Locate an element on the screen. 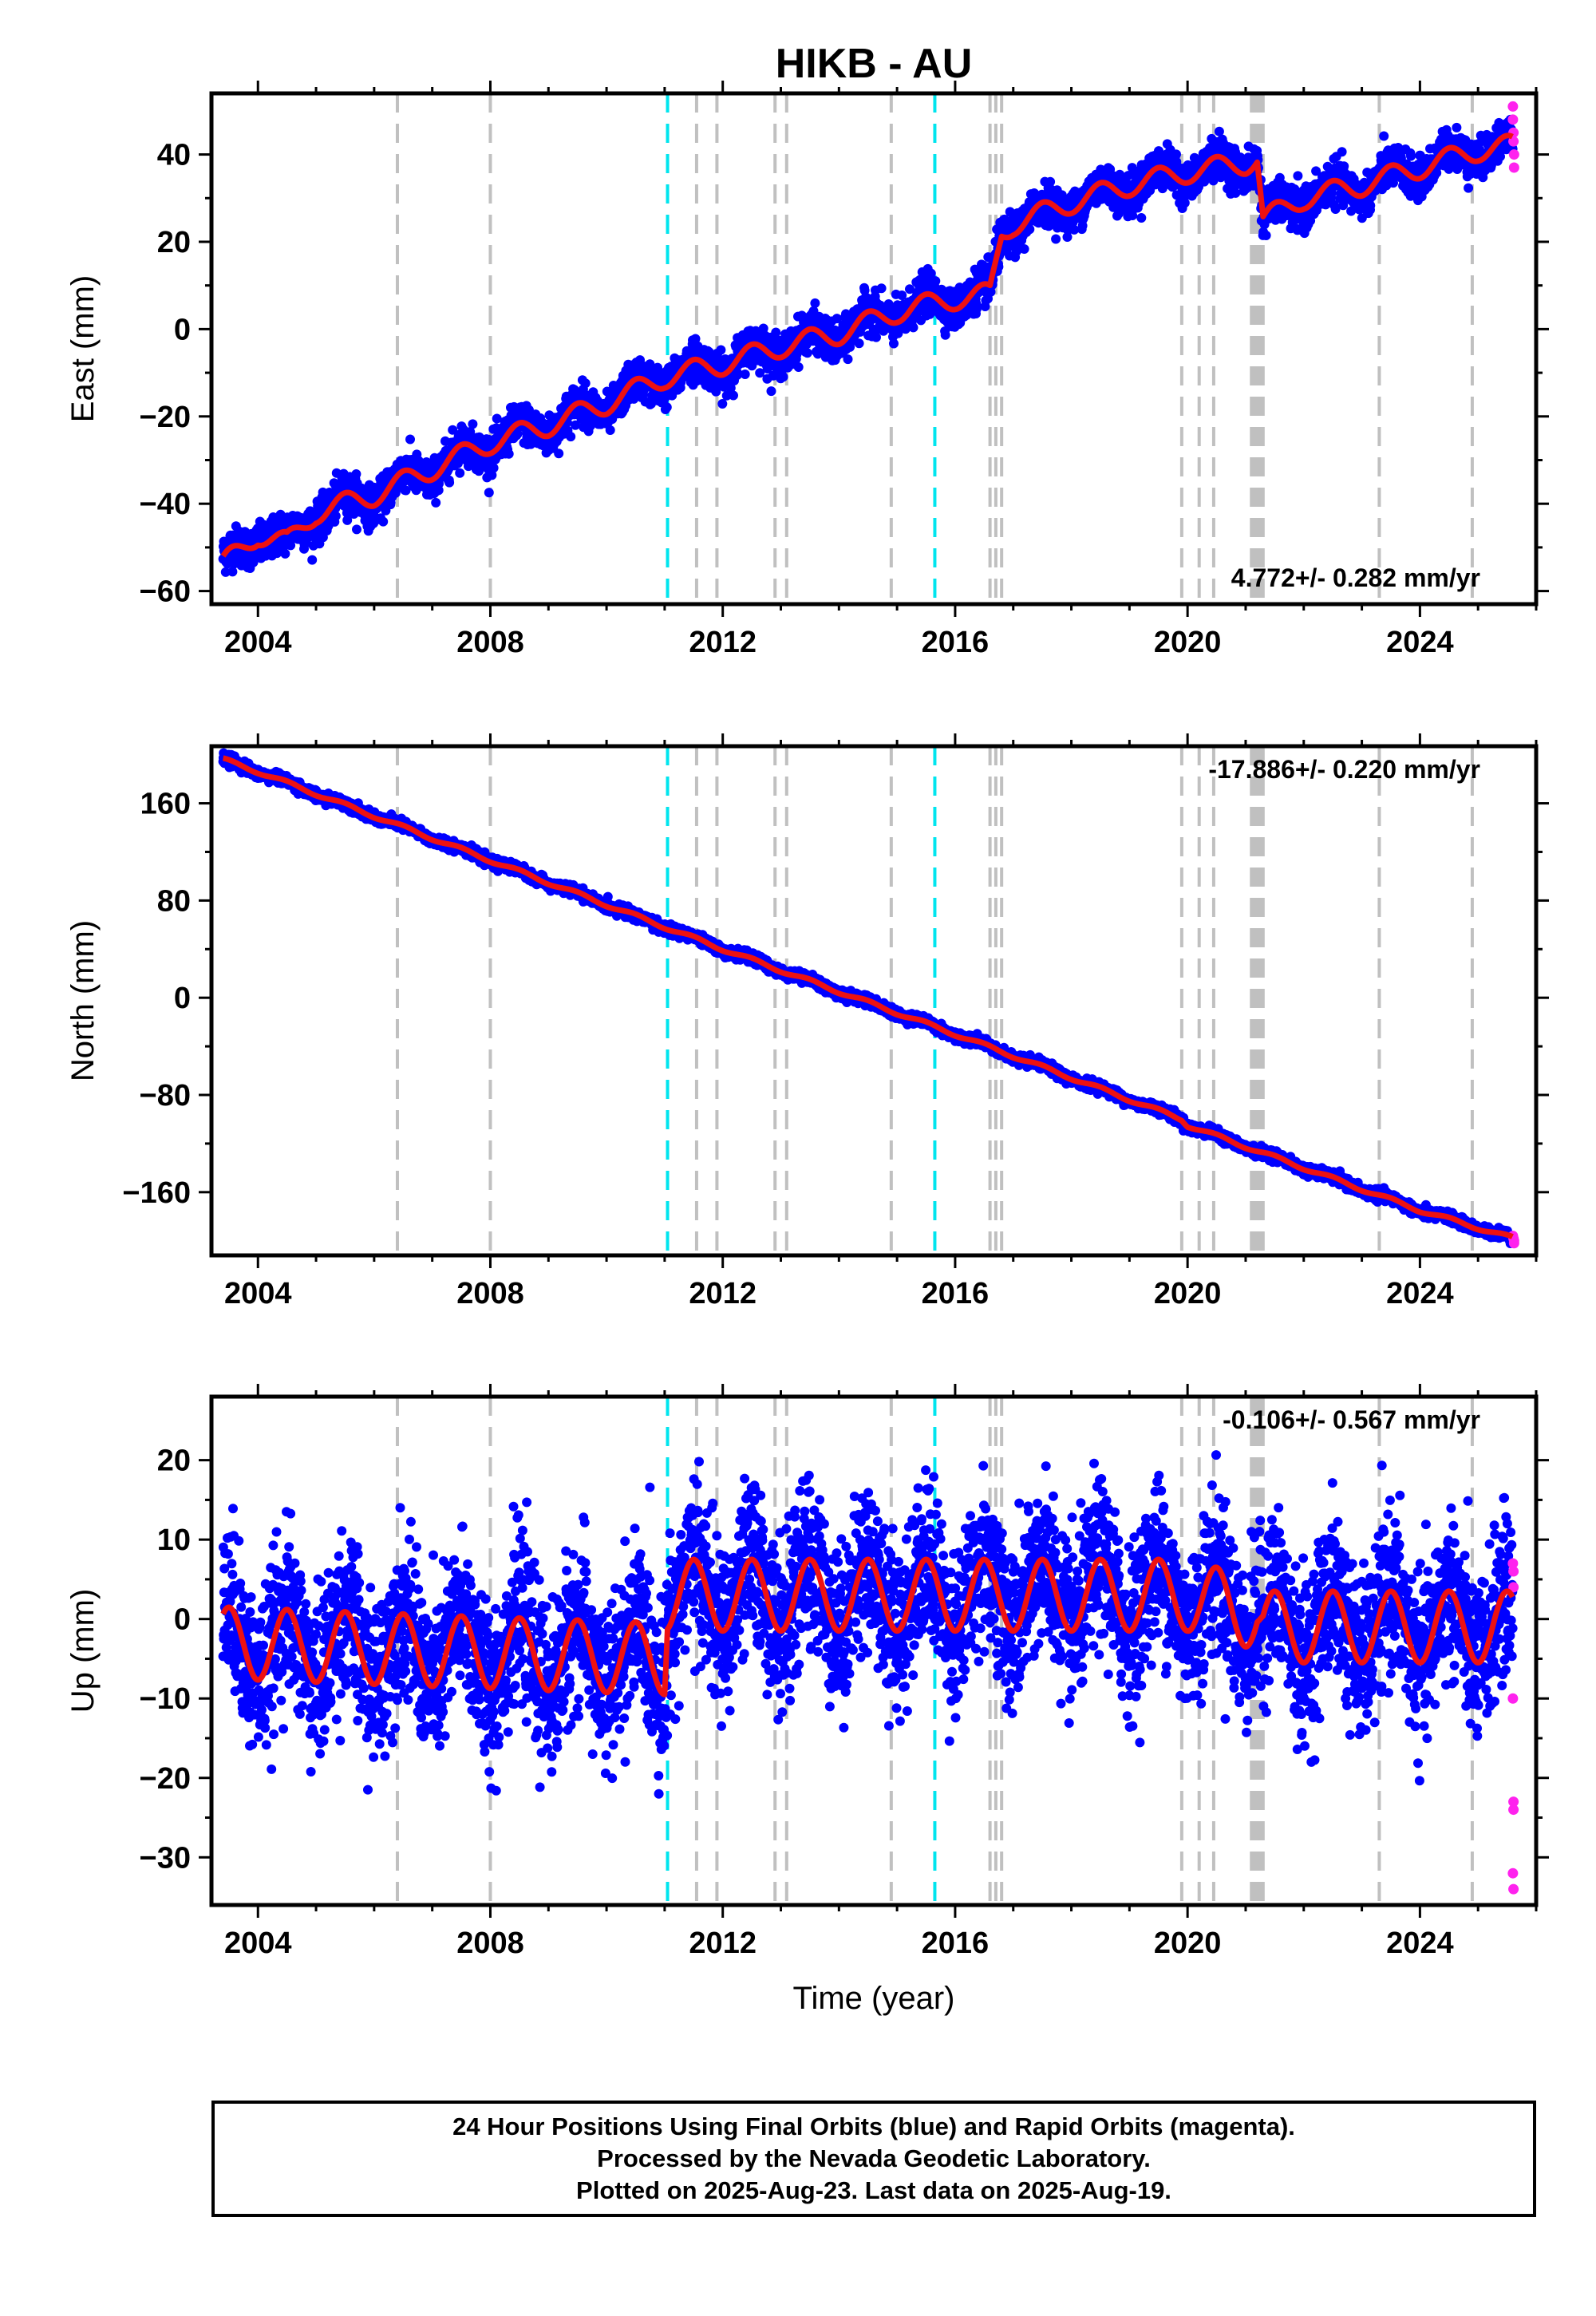 The image size is (1596, 2316). north-y-axis-label: North (mm) is located at coordinates (83, 1001).